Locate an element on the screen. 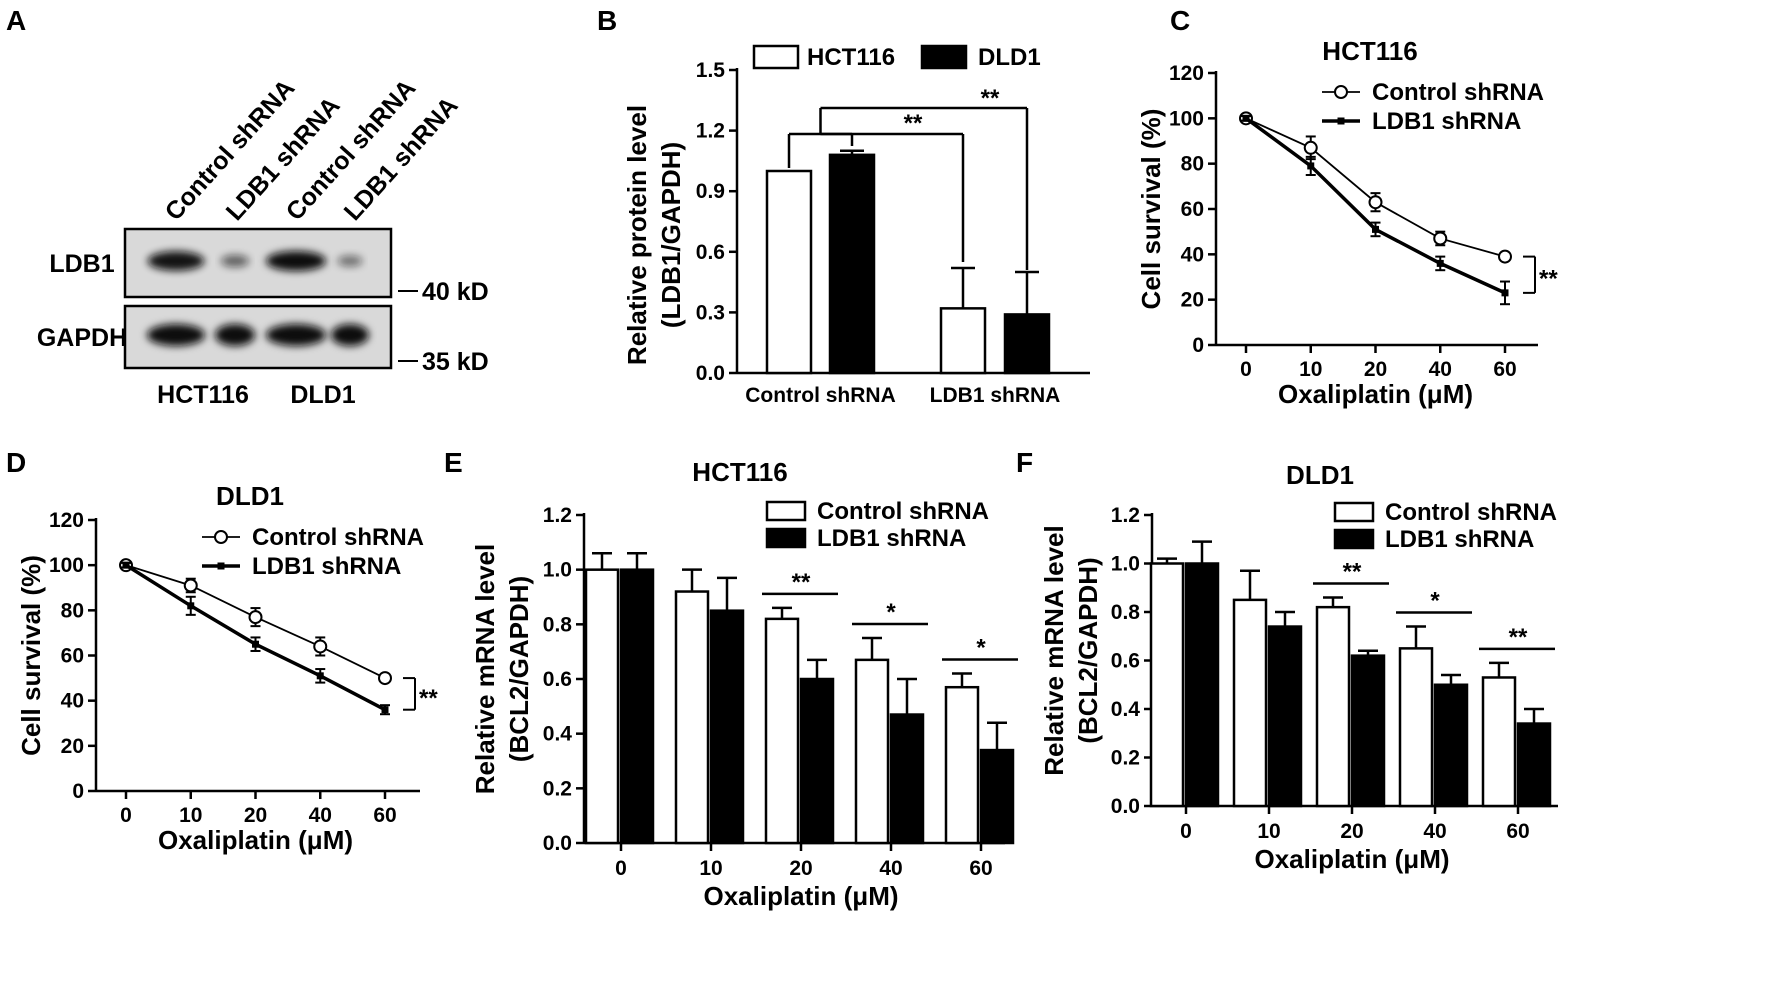 The image size is (1772, 999). y-axis-title: (BCL2/GAPDH) is located at coordinates (1088, 650).